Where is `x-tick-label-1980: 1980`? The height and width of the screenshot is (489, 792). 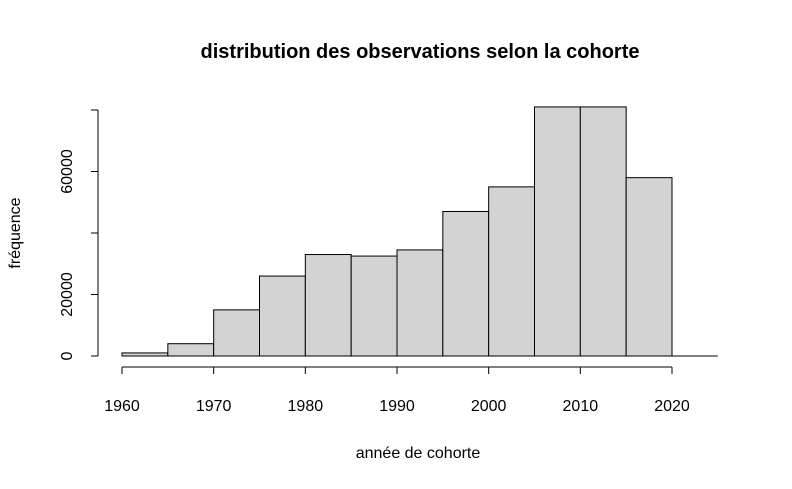 x-tick-label-1980: 1980 is located at coordinates (306, 406).